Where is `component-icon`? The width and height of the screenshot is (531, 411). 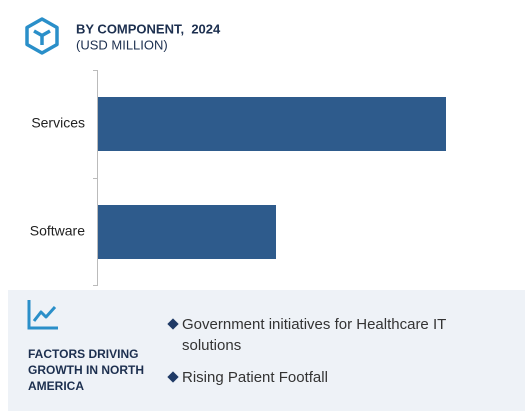
component-icon is located at coordinates (42, 36).